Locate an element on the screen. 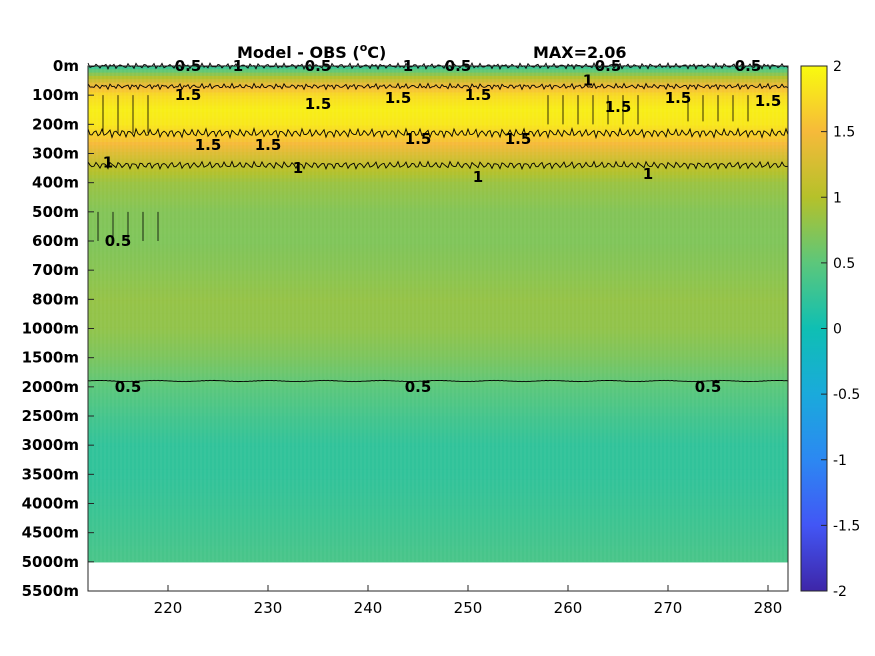  y-tick-label: 200m is located at coordinates (55, 124).